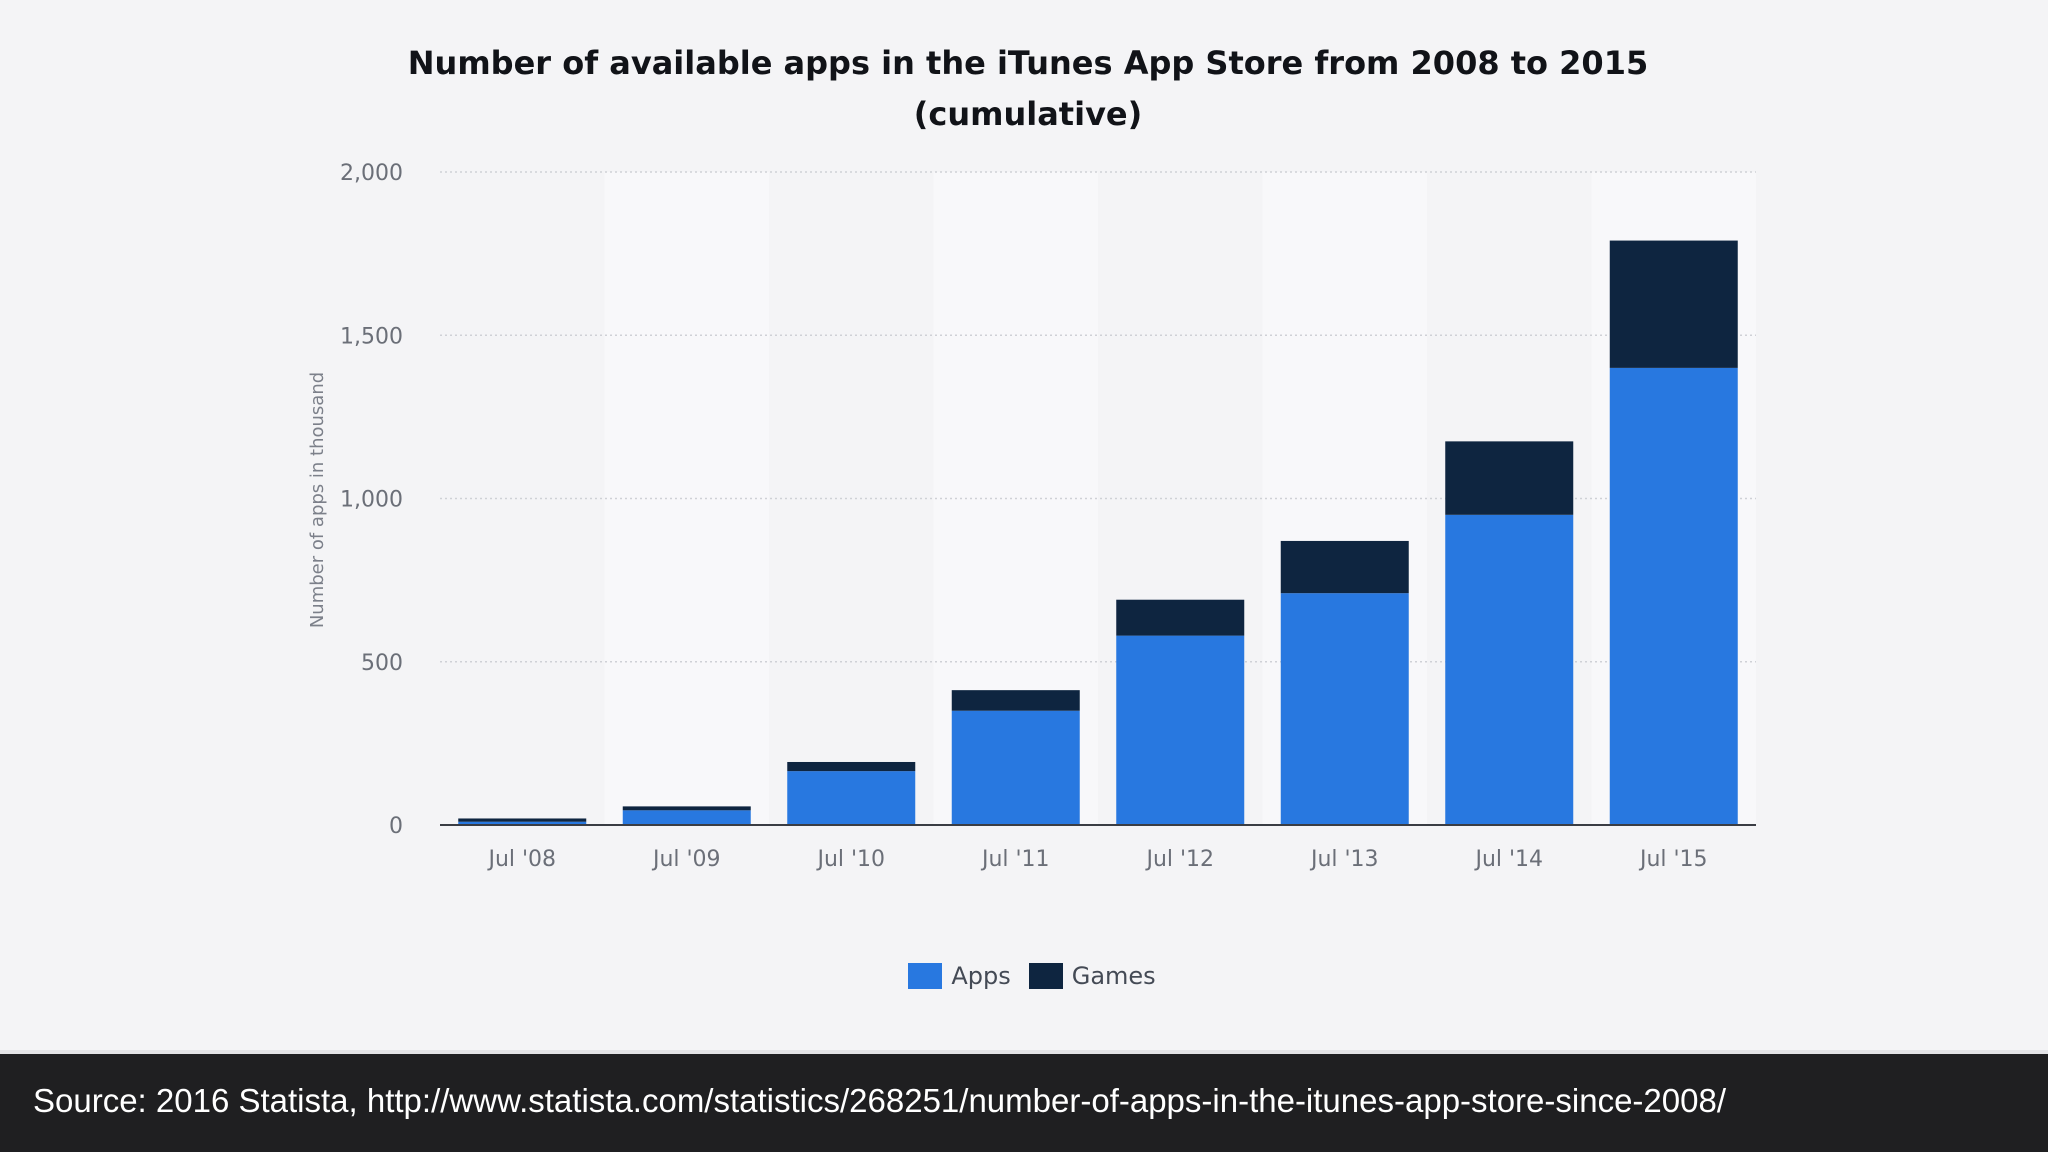 The height and width of the screenshot is (1152, 2048). Describe the element at coordinates (850, 859) in the screenshot. I see `x-tick-label: Jul '10` at that location.